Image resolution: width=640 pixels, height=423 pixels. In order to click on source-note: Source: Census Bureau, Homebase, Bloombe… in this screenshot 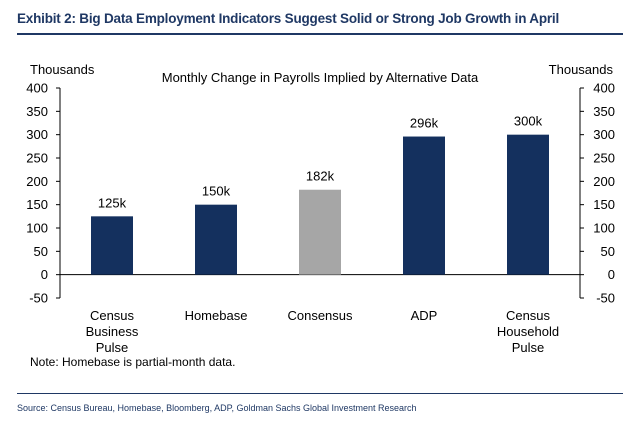, I will do `click(217, 408)`.